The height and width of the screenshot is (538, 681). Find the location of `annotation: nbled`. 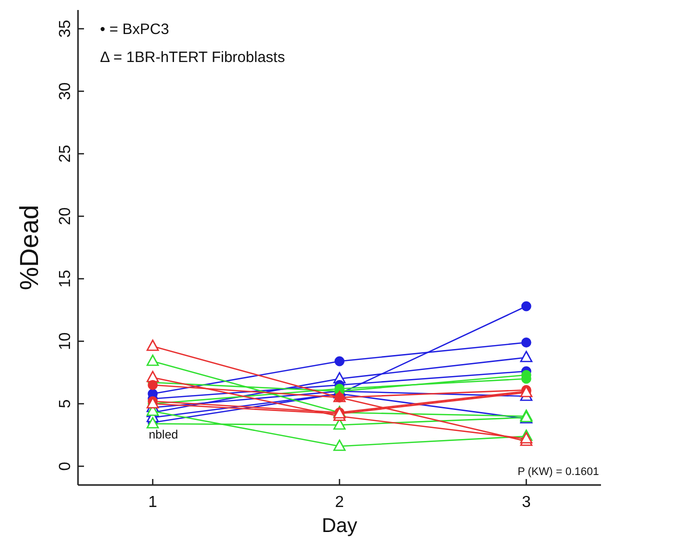

annotation: nbled is located at coordinates (163, 435).